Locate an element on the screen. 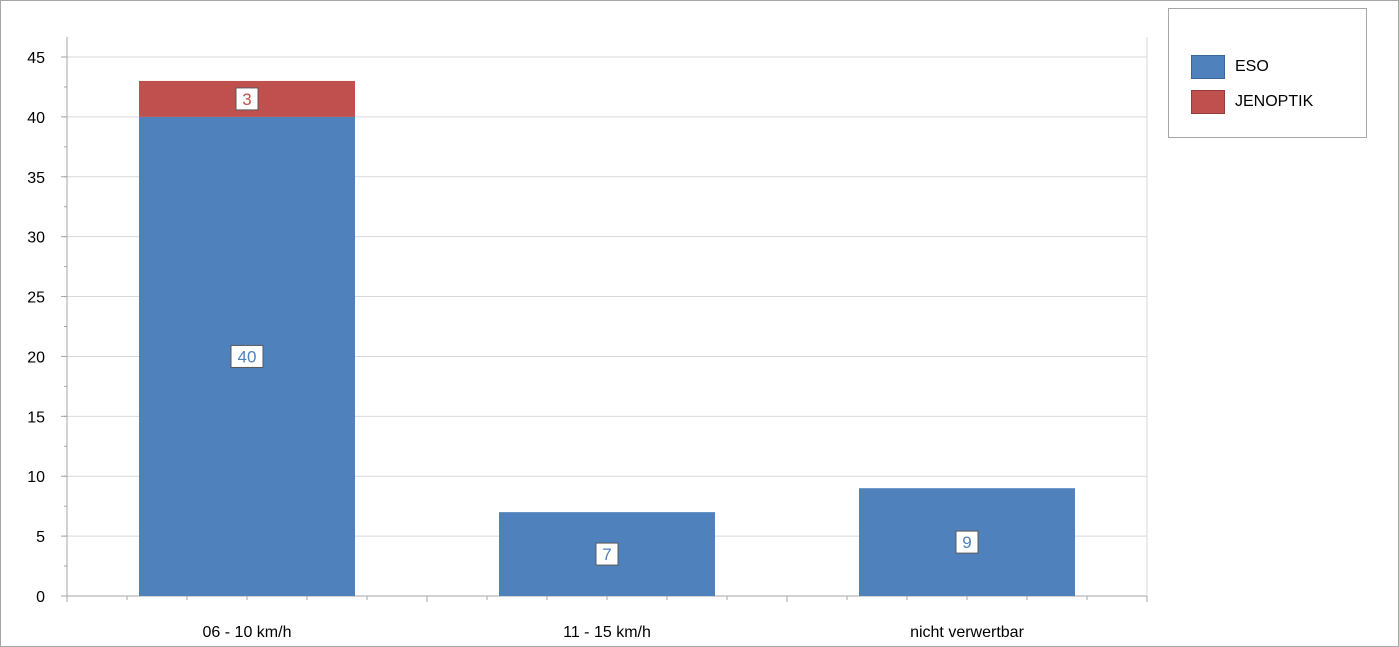 The height and width of the screenshot is (647, 1399). y-tick-label: 20 is located at coordinates (36, 357).